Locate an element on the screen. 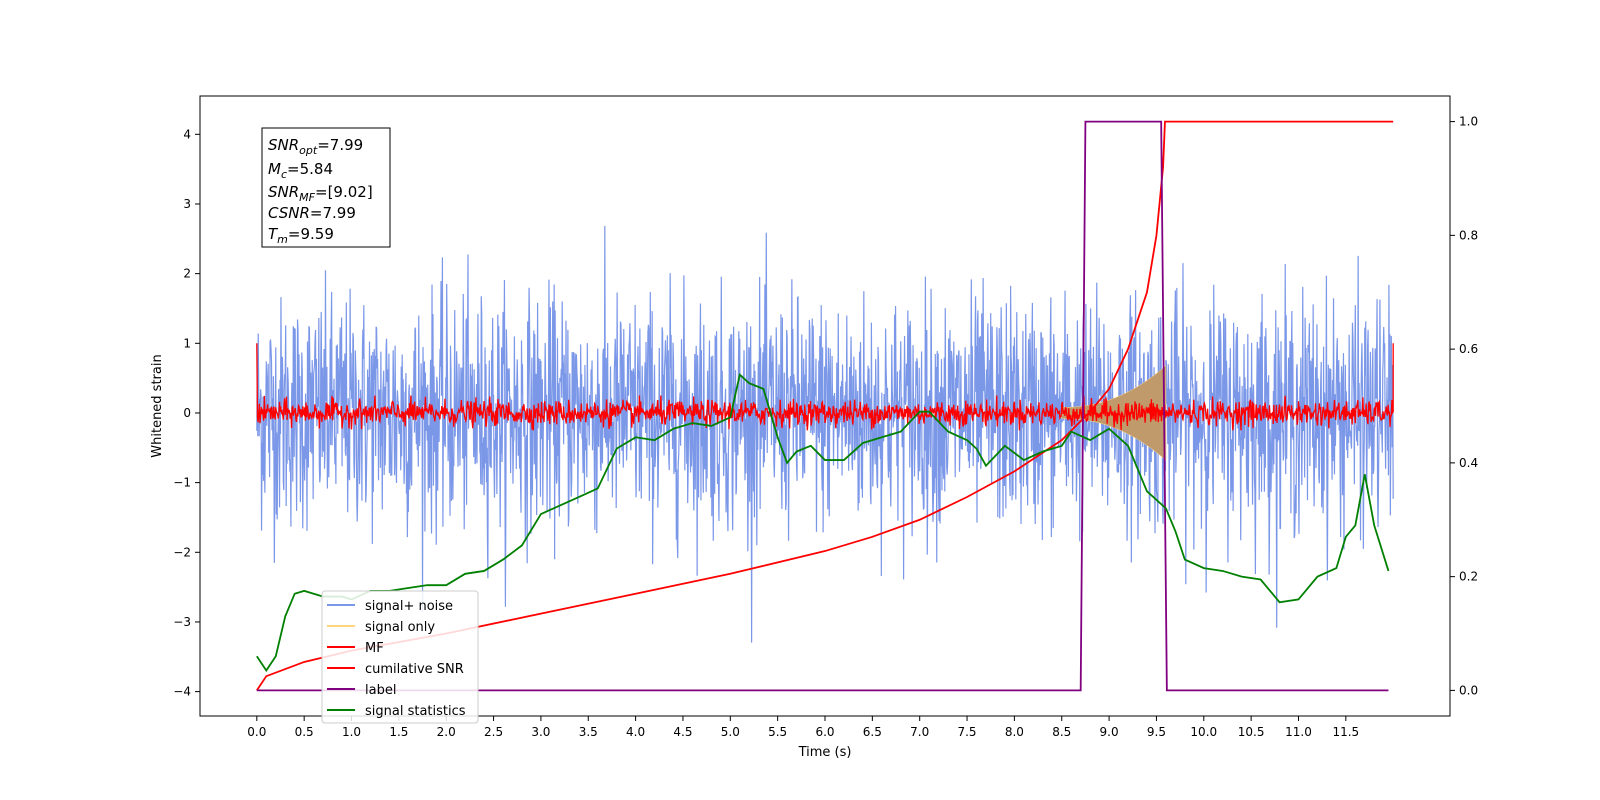  annotation-mc: Mc=5.84 is located at coordinates (300, 170).